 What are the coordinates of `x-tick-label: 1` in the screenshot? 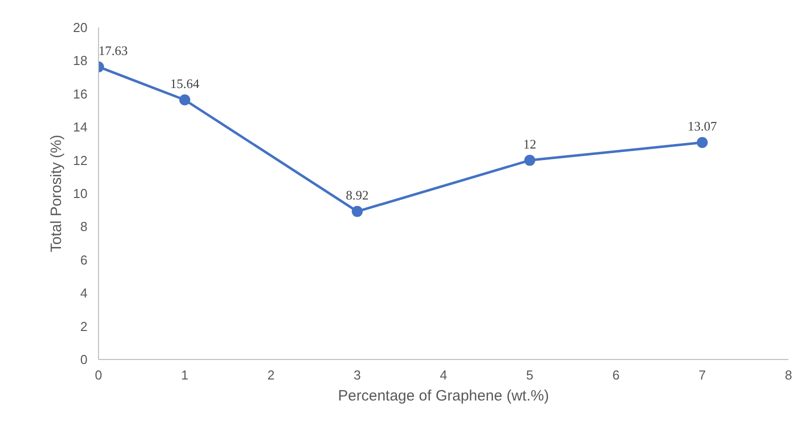 It's located at (184, 375).